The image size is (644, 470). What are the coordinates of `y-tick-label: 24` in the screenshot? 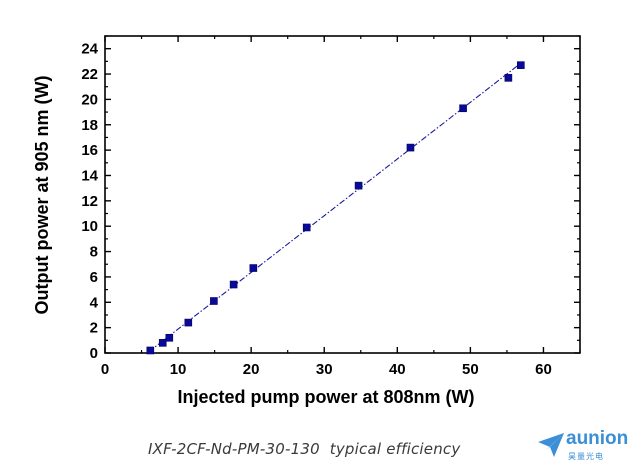 It's located at (89, 49).